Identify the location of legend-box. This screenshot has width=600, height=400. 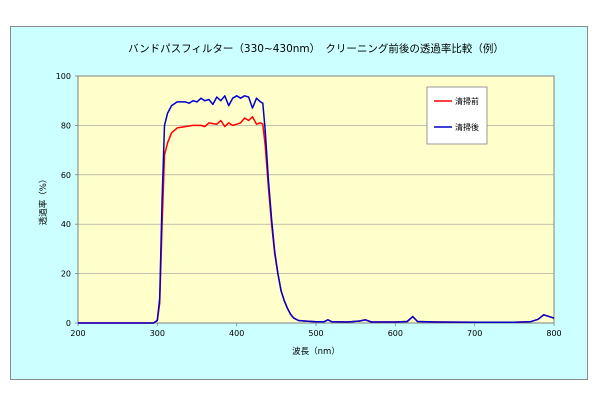
(457, 115).